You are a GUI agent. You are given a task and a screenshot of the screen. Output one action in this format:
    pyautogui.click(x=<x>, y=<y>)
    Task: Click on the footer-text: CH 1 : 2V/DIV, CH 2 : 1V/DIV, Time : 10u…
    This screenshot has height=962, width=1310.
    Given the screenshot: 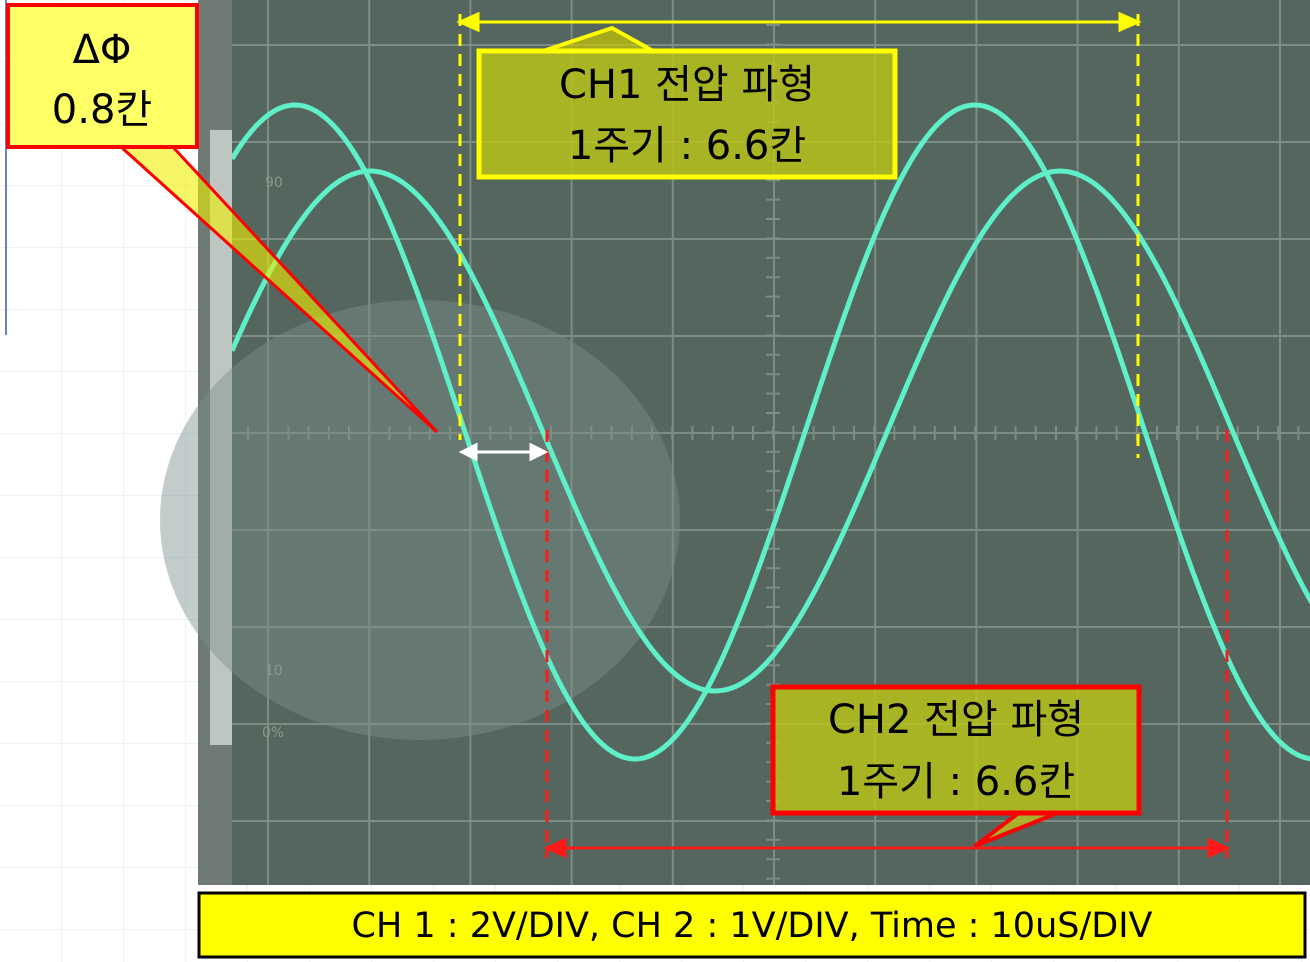 What is the action you would take?
    pyautogui.click(x=752, y=926)
    